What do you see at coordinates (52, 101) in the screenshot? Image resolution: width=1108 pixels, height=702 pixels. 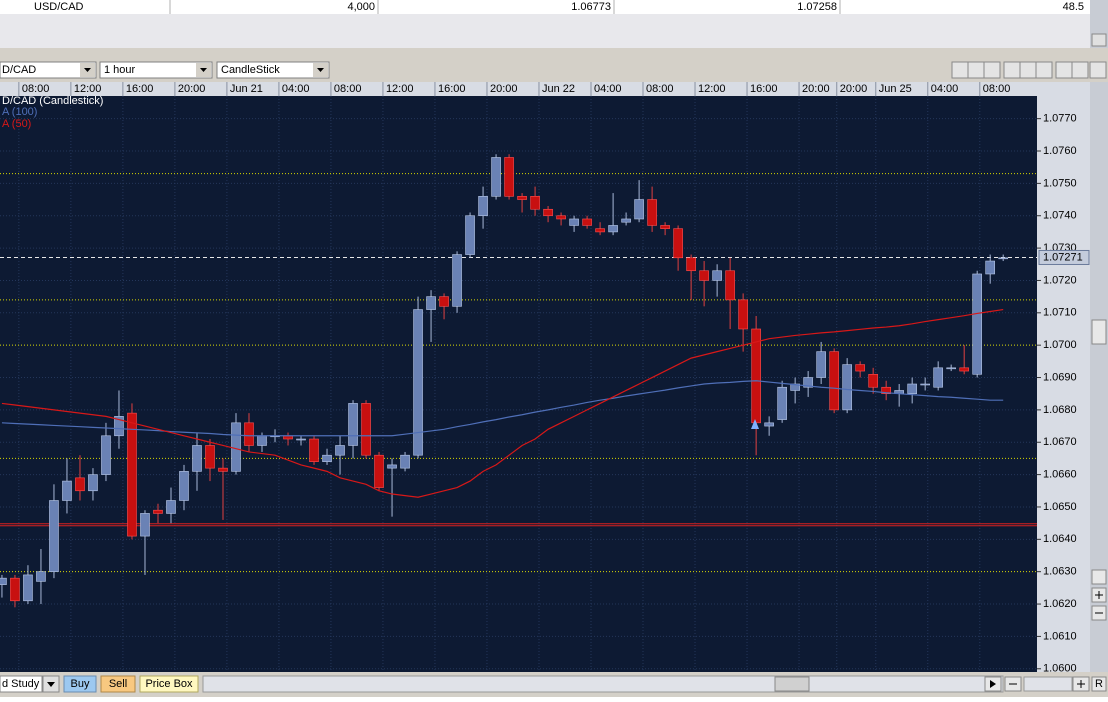 I see `legend-entry: D/CAD (Candlestick)` at bounding box center [52, 101].